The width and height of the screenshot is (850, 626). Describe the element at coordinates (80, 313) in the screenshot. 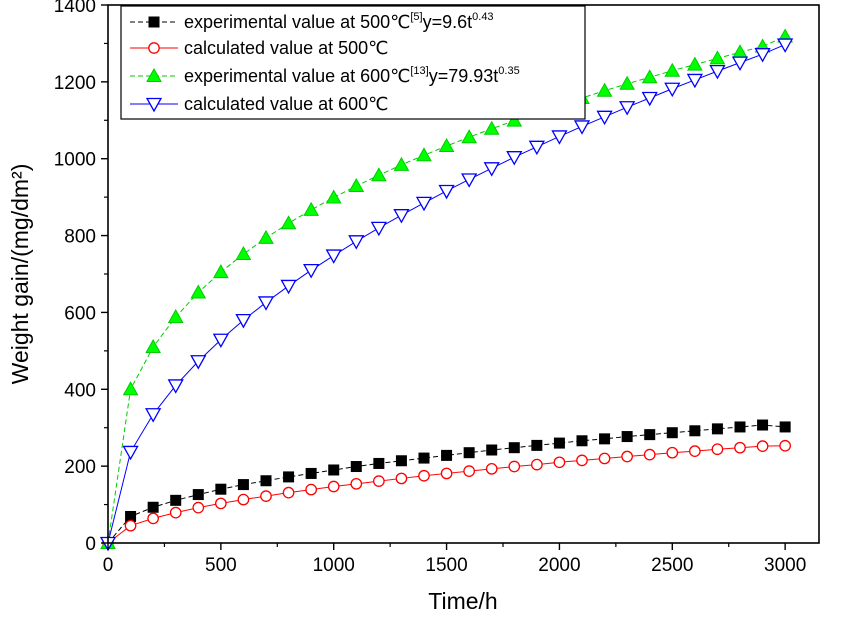

I see `y-tick-label: 600` at that location.